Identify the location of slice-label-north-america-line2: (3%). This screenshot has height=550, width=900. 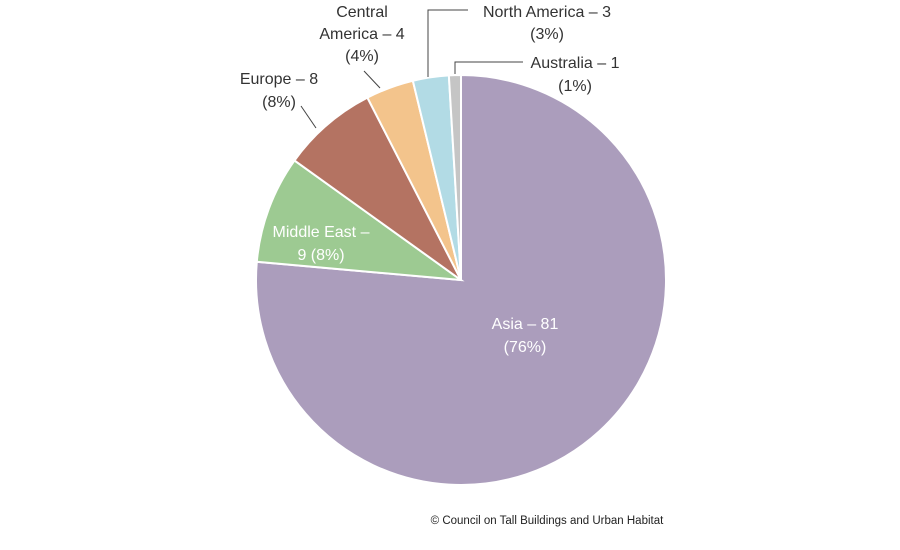
(547, 34).